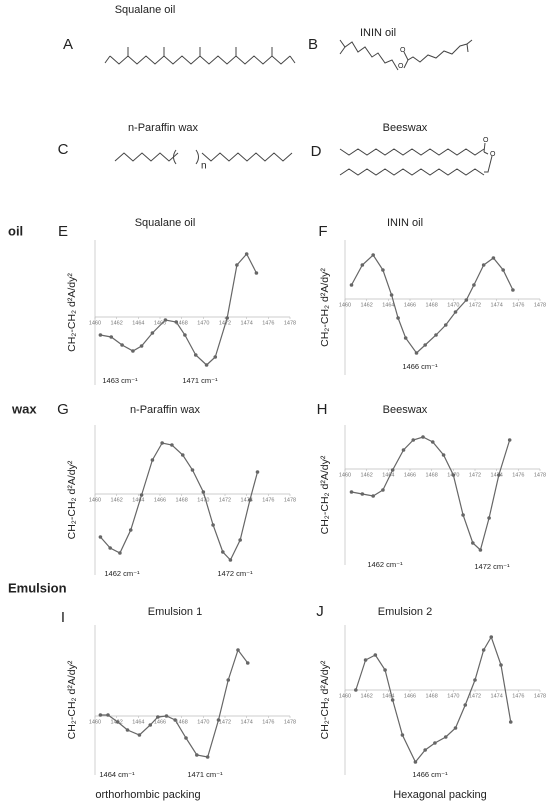 The width and height of the screenshot is (550, 806). I want to click on peak-annotation: 1466 cm⁻¹, so click(420, 366).